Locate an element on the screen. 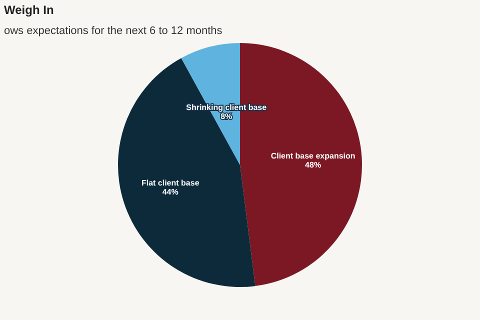  data-label: 8% is located at coordinates (226, 116).